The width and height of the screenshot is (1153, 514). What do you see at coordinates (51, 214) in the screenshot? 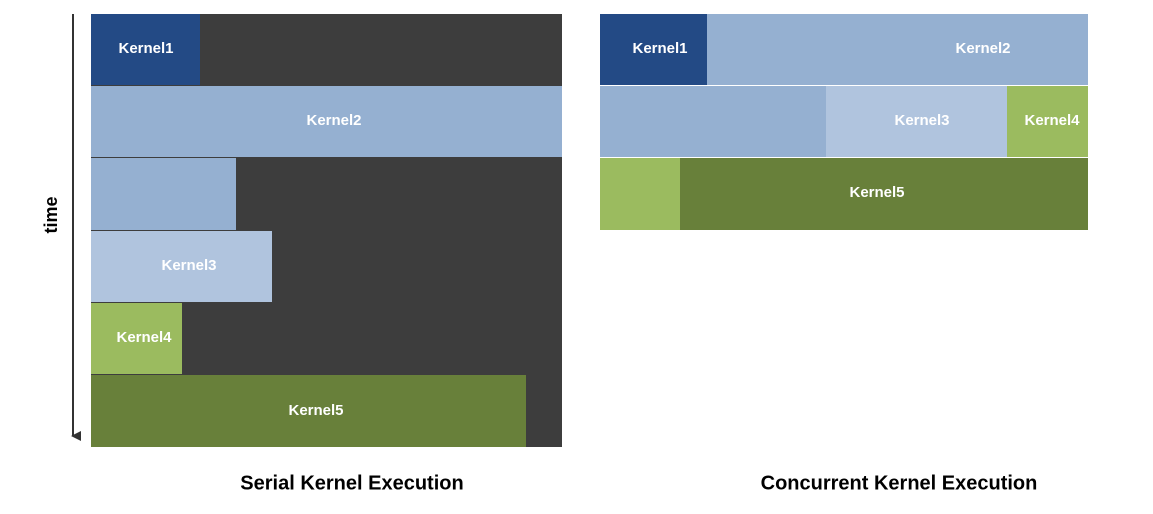
I see `time-label: time` at bounding box center [51, 214].